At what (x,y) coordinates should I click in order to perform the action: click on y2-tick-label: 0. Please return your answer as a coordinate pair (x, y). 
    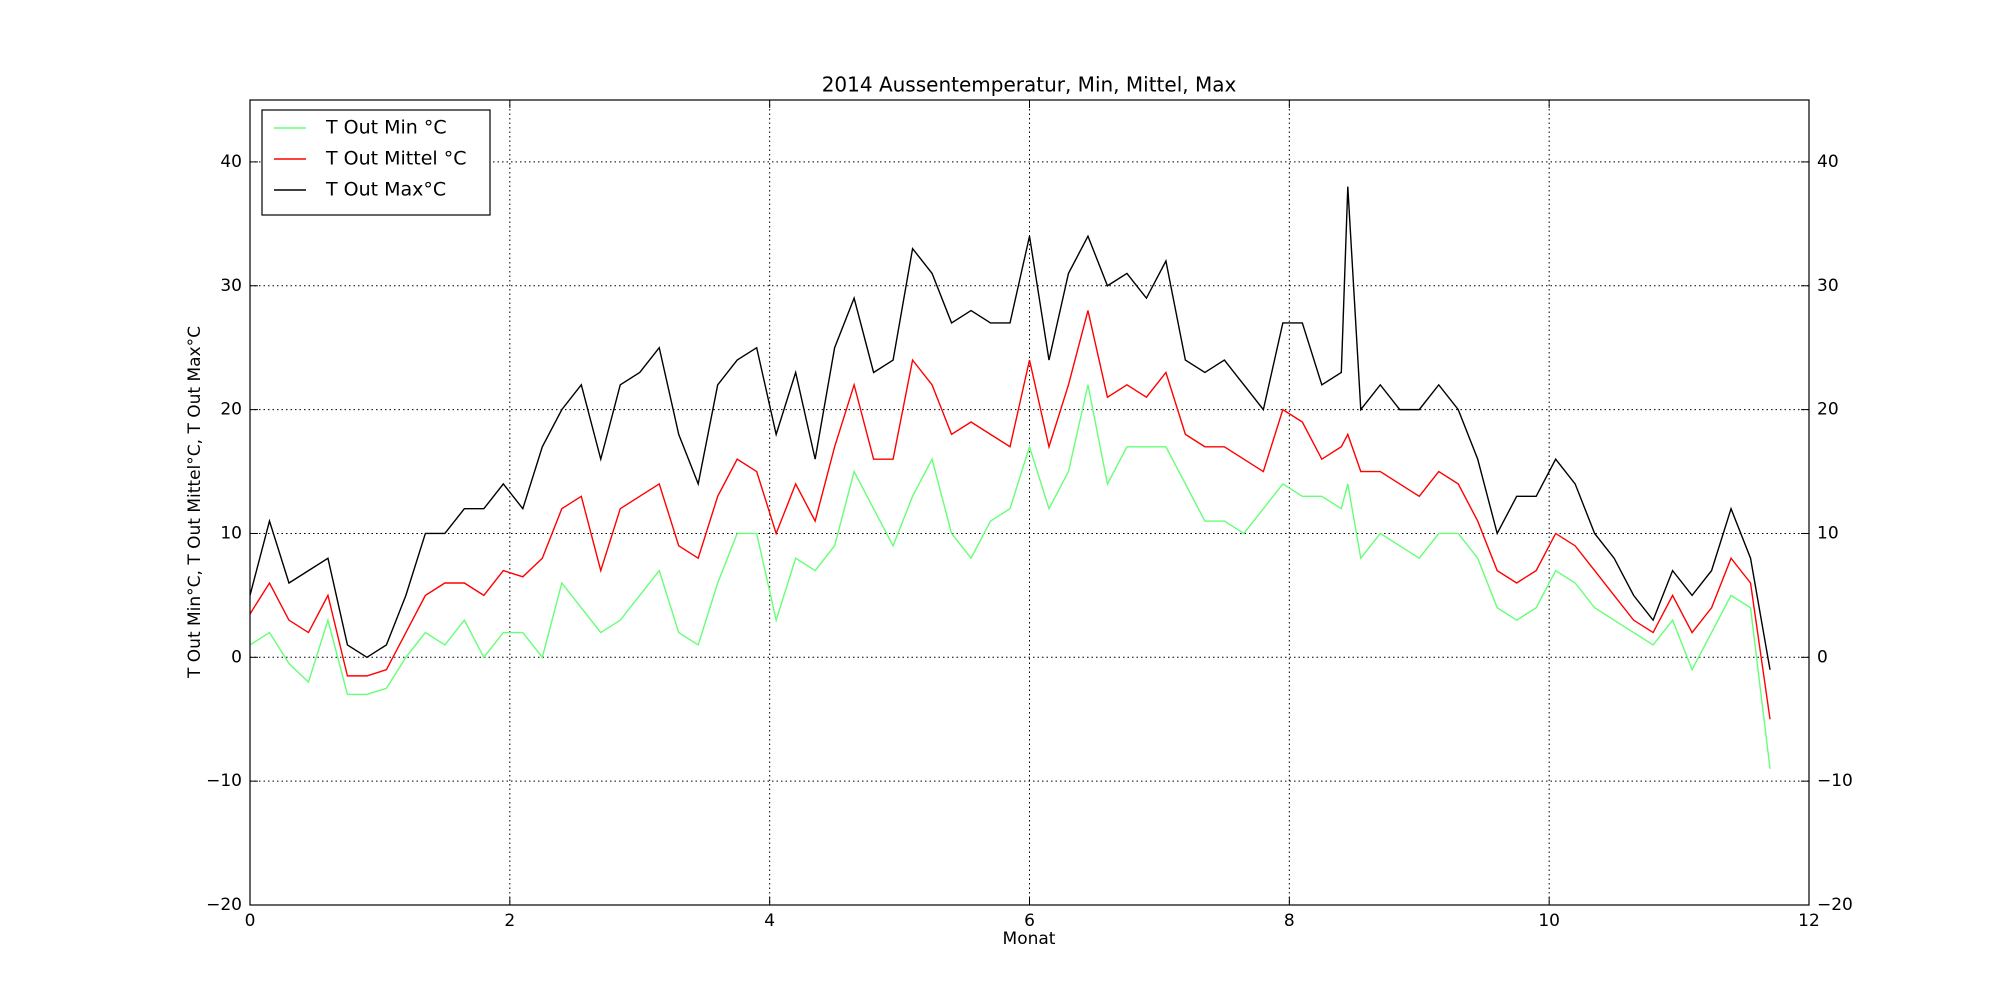
    Looking at the image, I should click on (1822, 657).